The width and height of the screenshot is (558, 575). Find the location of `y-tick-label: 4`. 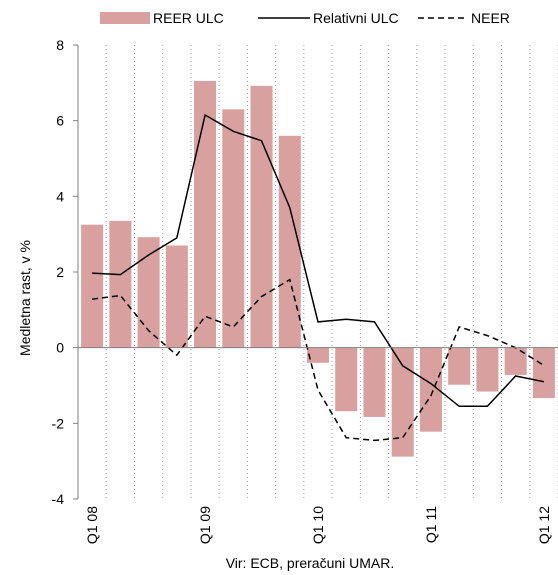

y-tick-label: 4 is located at coordinates (60, 196).